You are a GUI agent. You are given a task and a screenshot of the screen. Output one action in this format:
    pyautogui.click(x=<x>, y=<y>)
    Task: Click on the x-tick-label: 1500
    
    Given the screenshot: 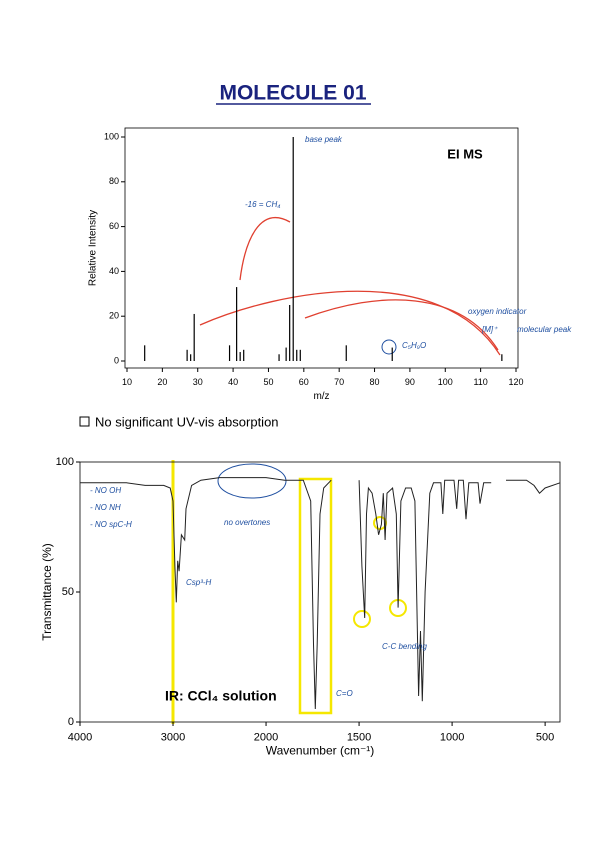 What is the action you would take?
    pyautogui.click(x=359, y=737)
    